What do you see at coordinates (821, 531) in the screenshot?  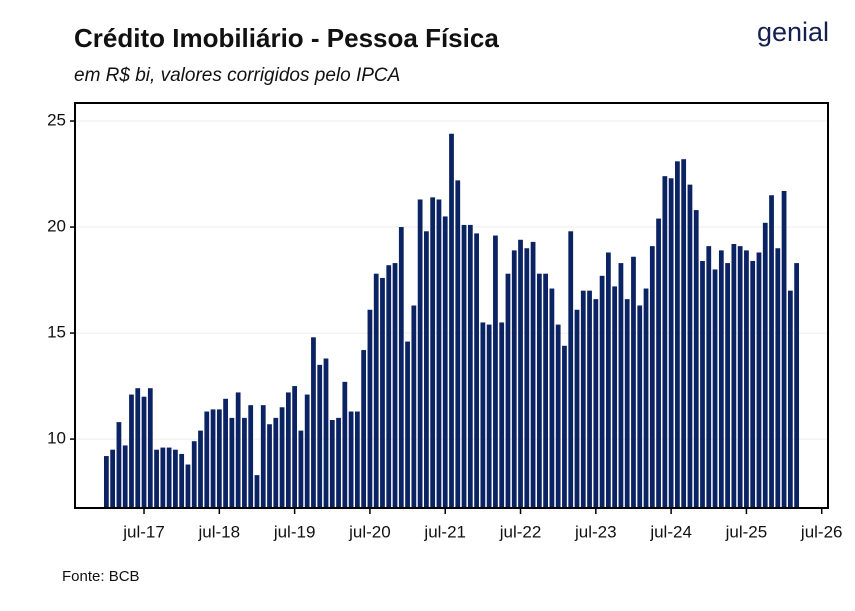 I see `x-tick-label: jul-26` at bounding box center [821, 531].